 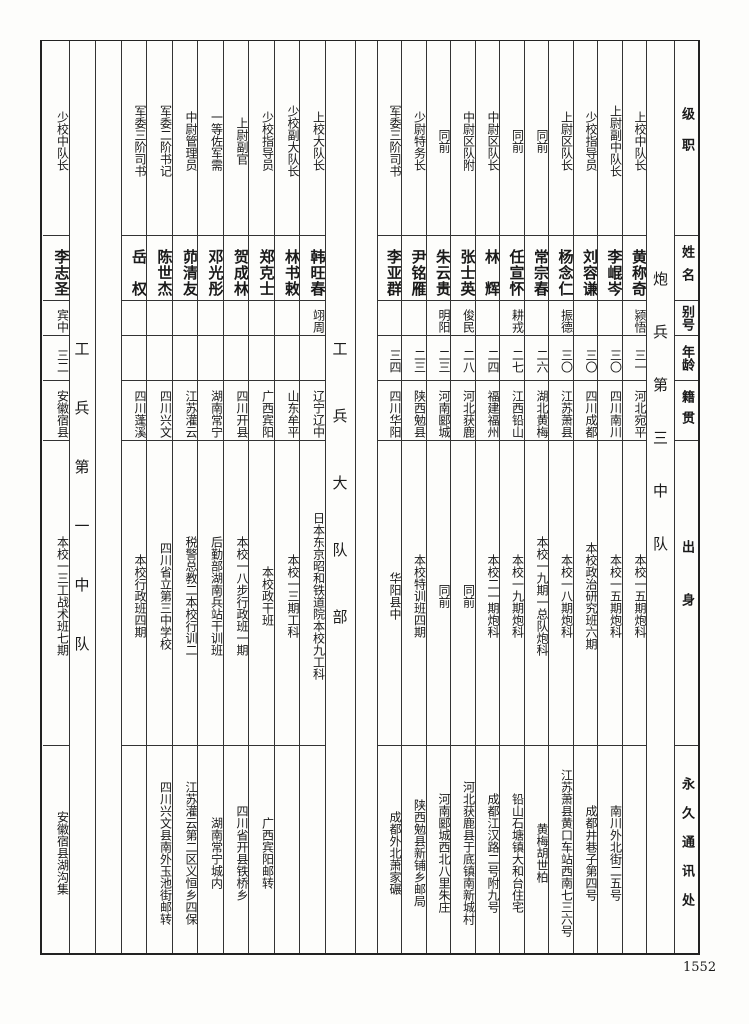 What do you see at coordinates (585, 411) in the screenshot?
I see `person-native: 四川成都` at bounding box center [585, 411].